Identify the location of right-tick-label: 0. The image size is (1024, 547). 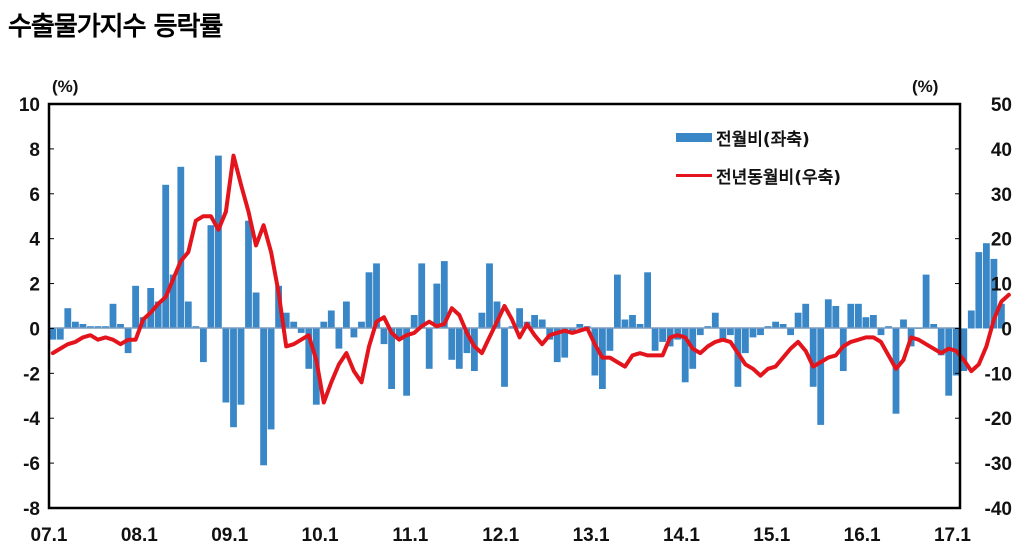
(1006, 329).